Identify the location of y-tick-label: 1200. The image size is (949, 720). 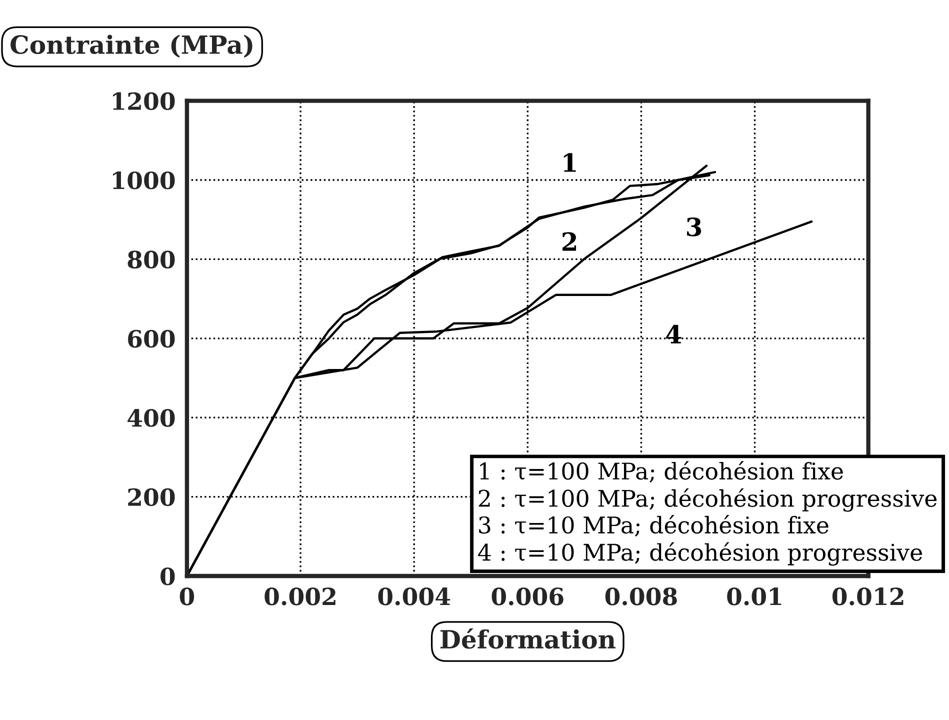
(144, 101).